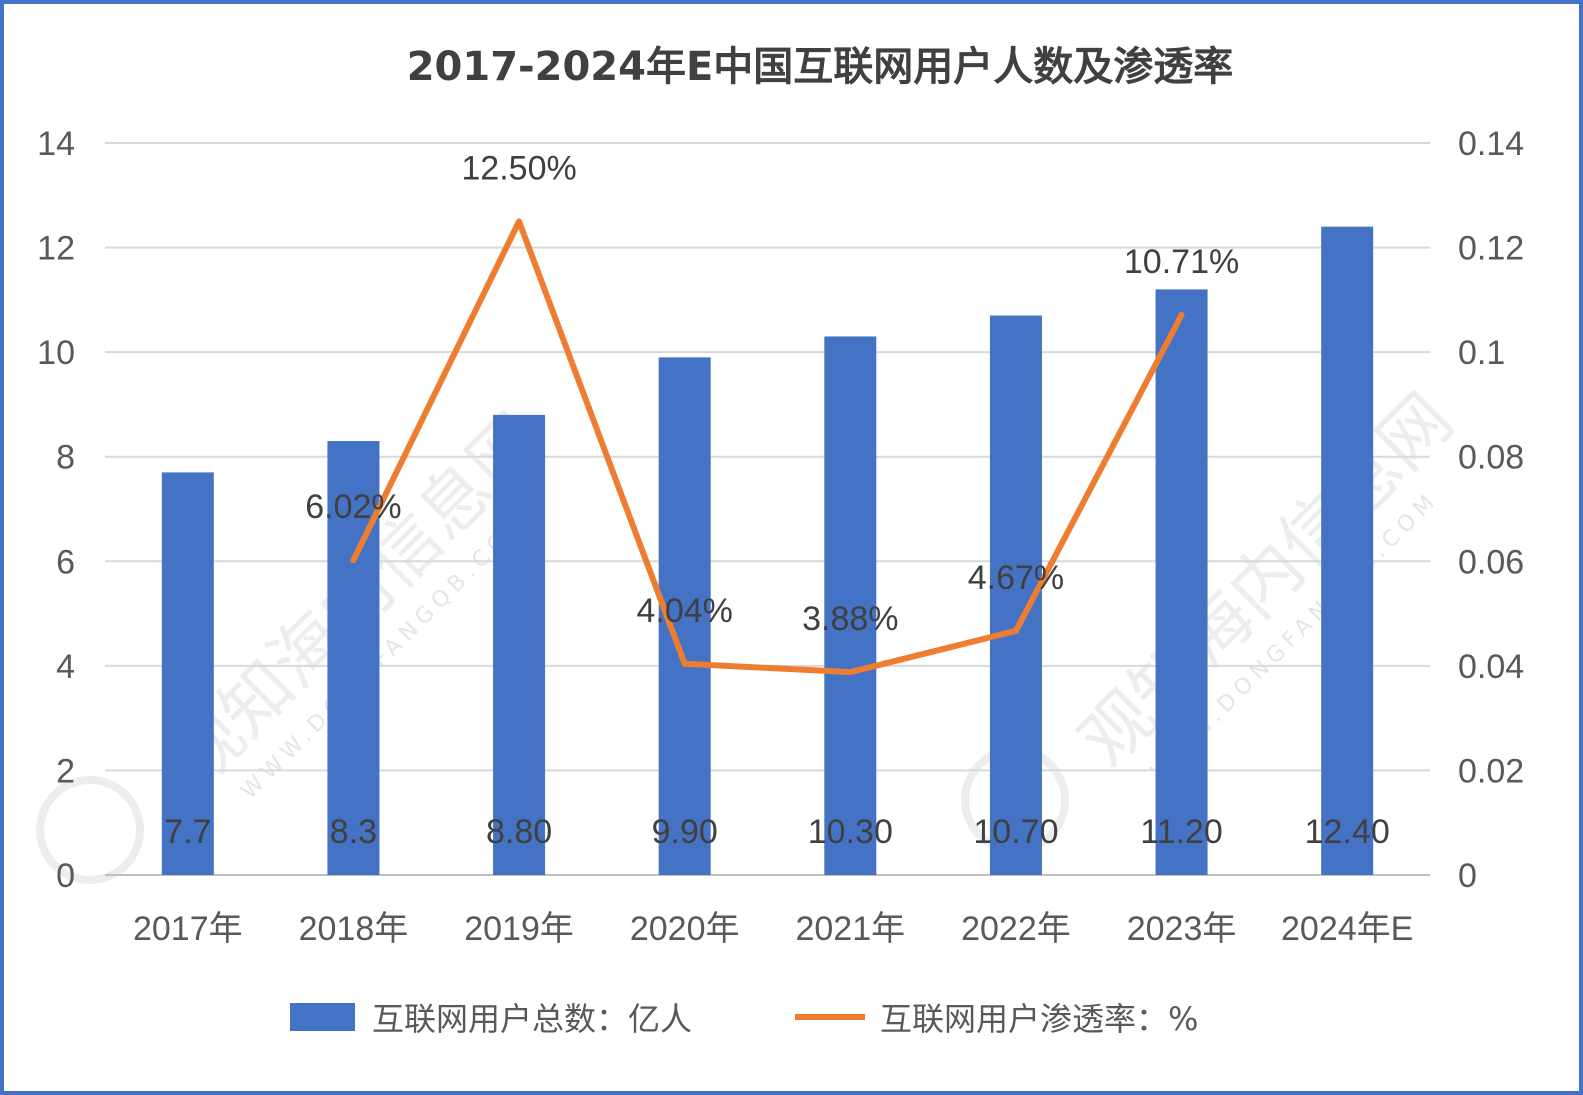 This screenshot has height=1095, width=1583. I want to click on line-value-label: 6.02%, so click(353, 507).